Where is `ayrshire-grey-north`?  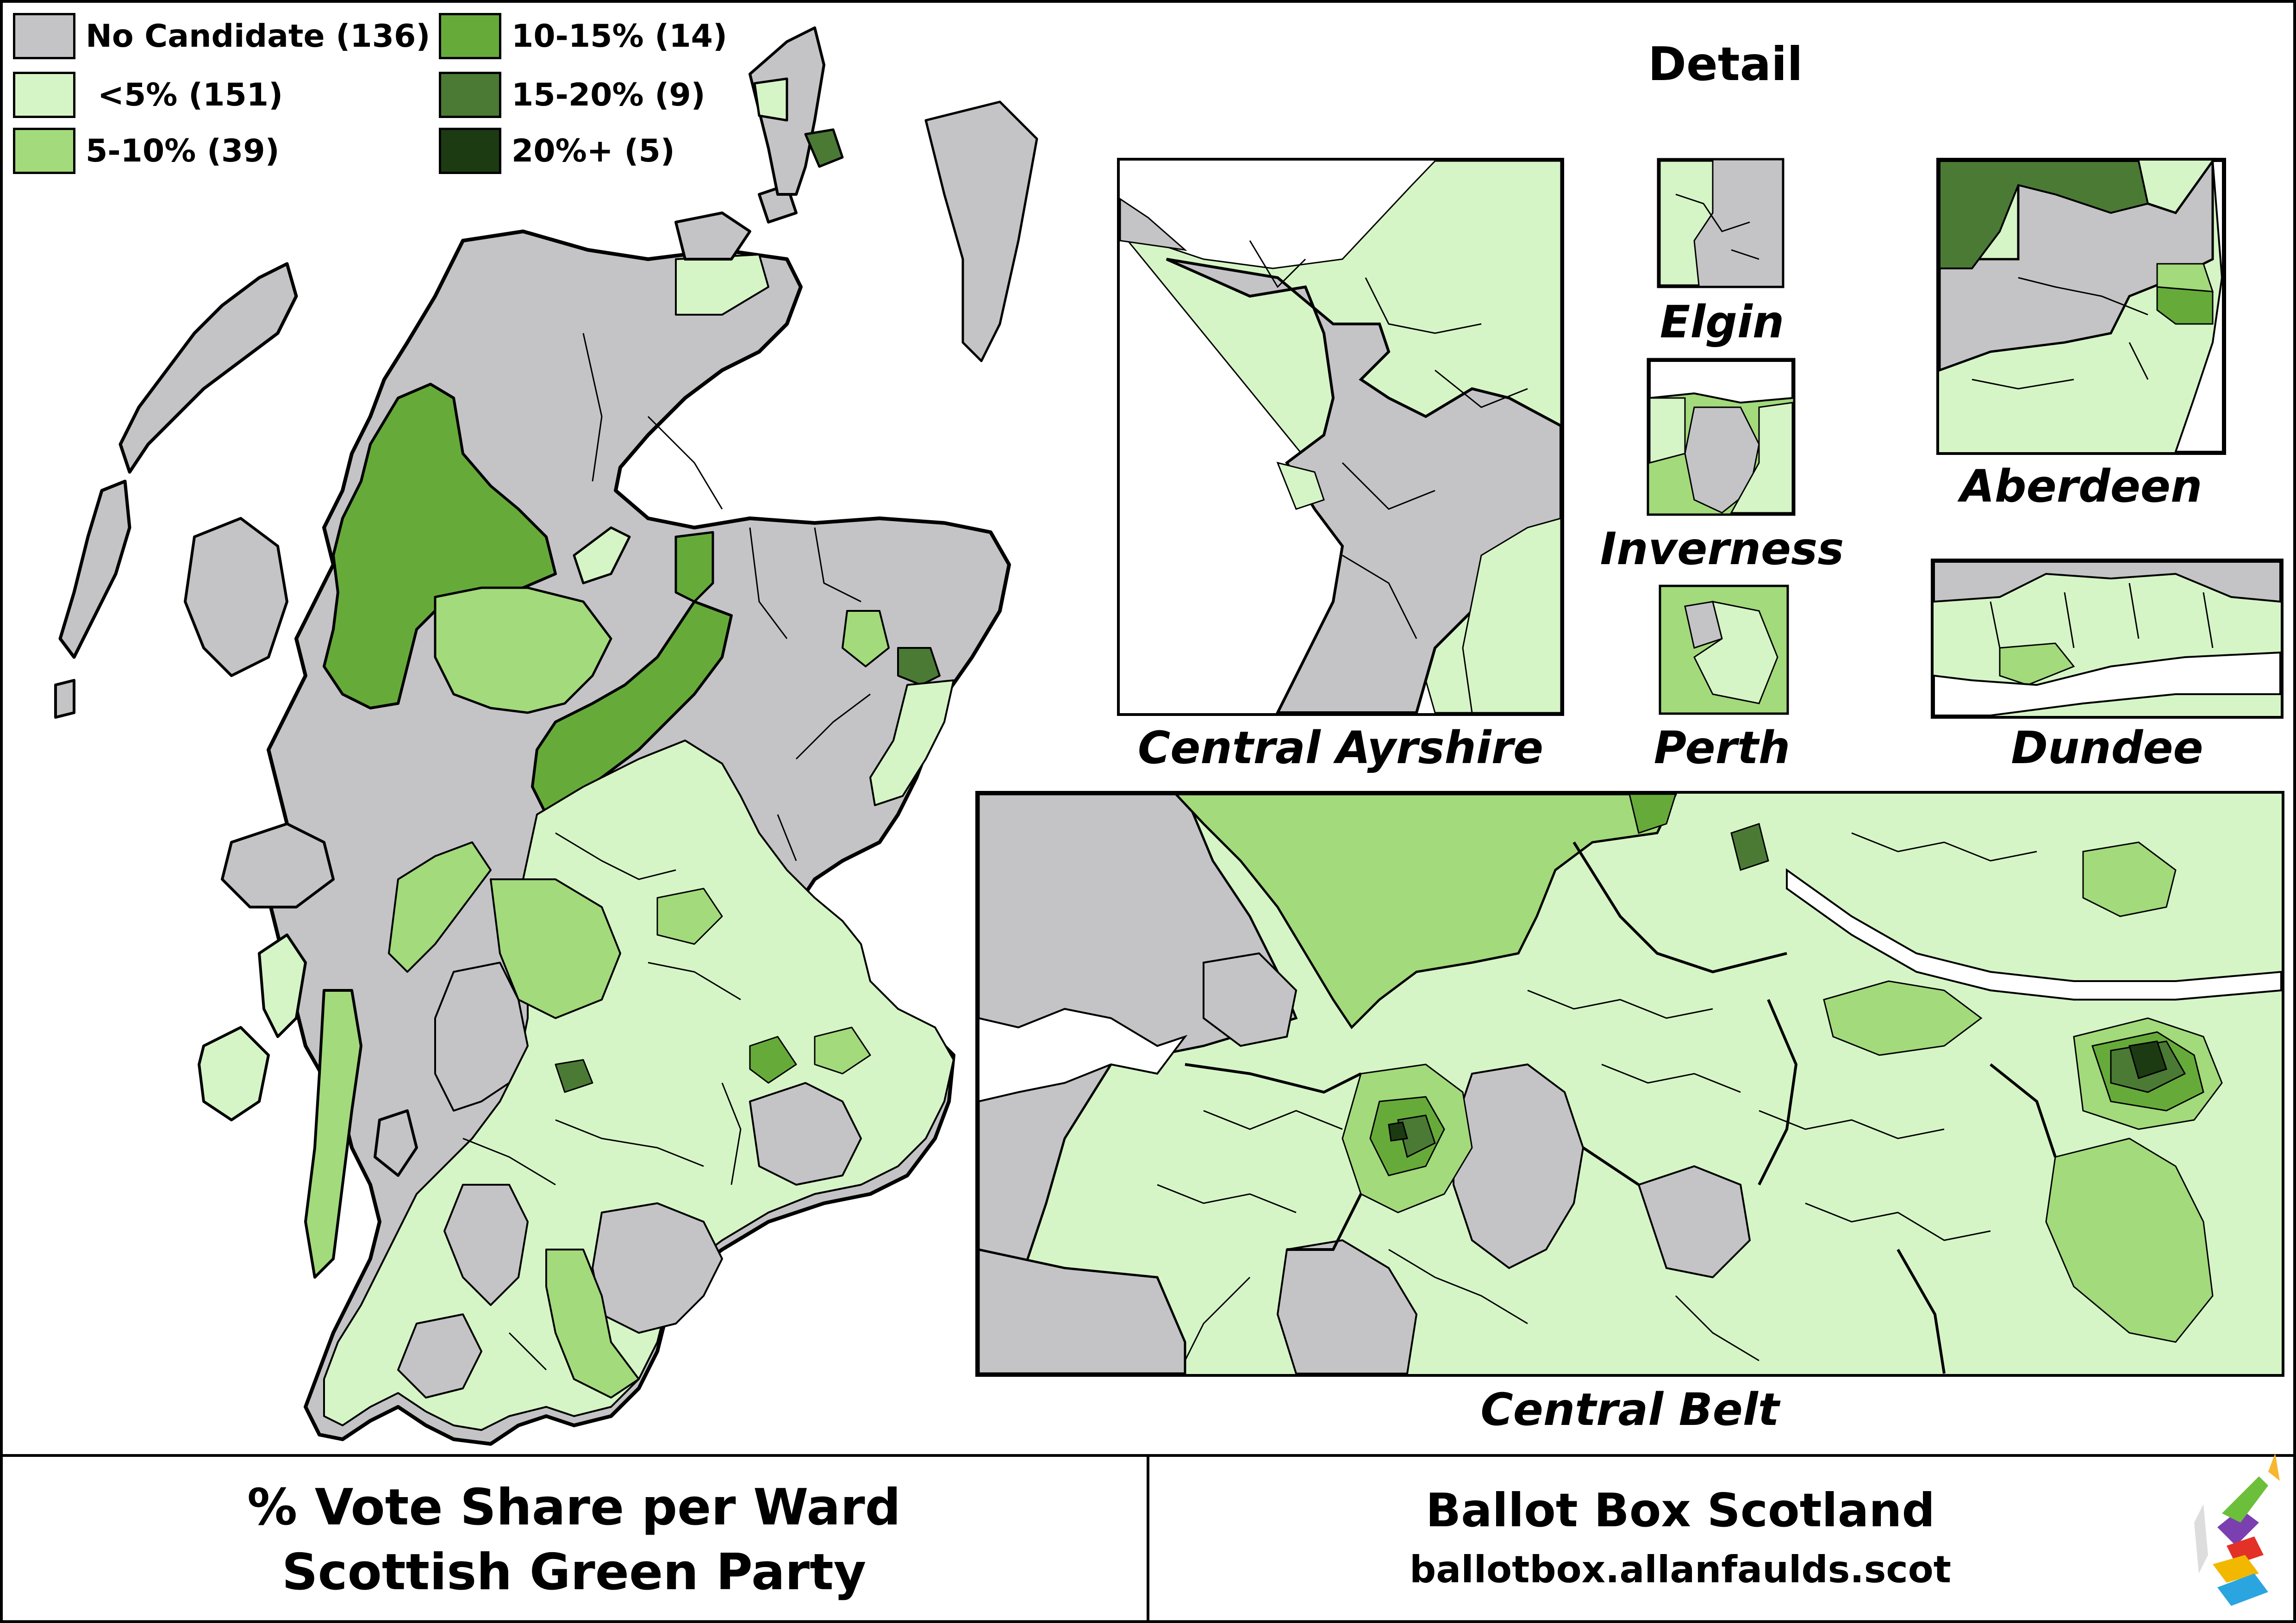 ayrshire-grey-north is located at coordinates (1153, 224).